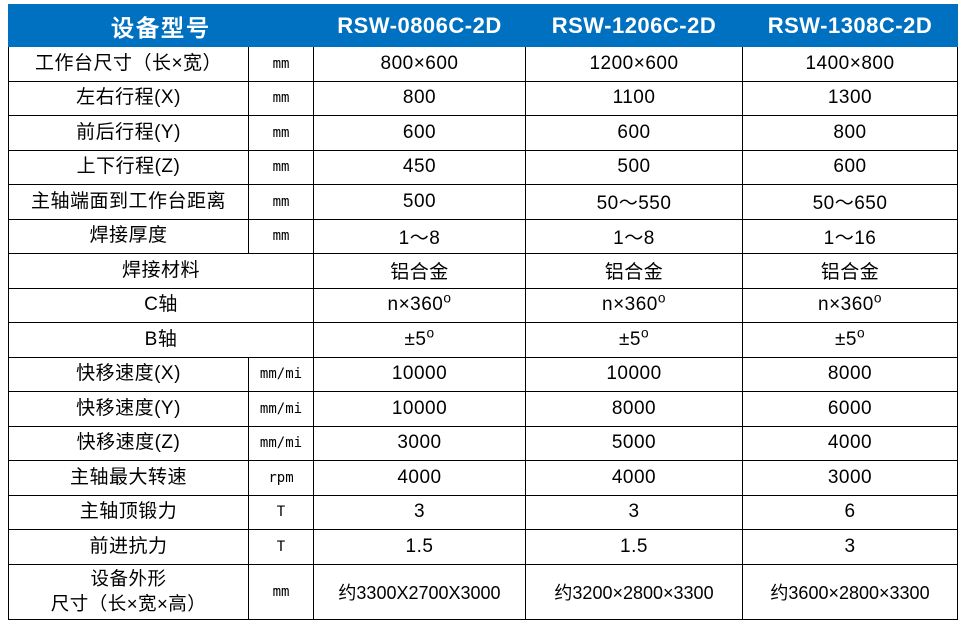 This screenshot has width=965, height=629. I want to click on row-value-2: 1.5, so click(634, 547).